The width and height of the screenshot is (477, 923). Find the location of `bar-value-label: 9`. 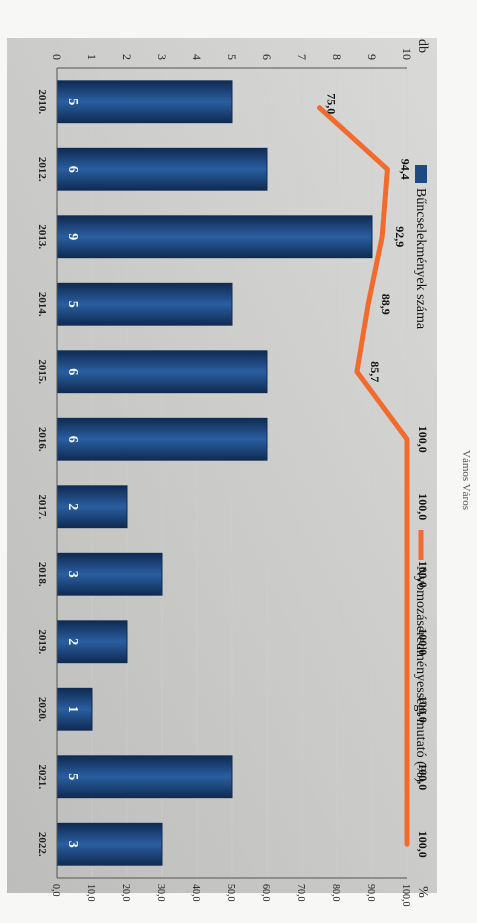

bar-value-label: 9 is located at coordinates (72, 236).